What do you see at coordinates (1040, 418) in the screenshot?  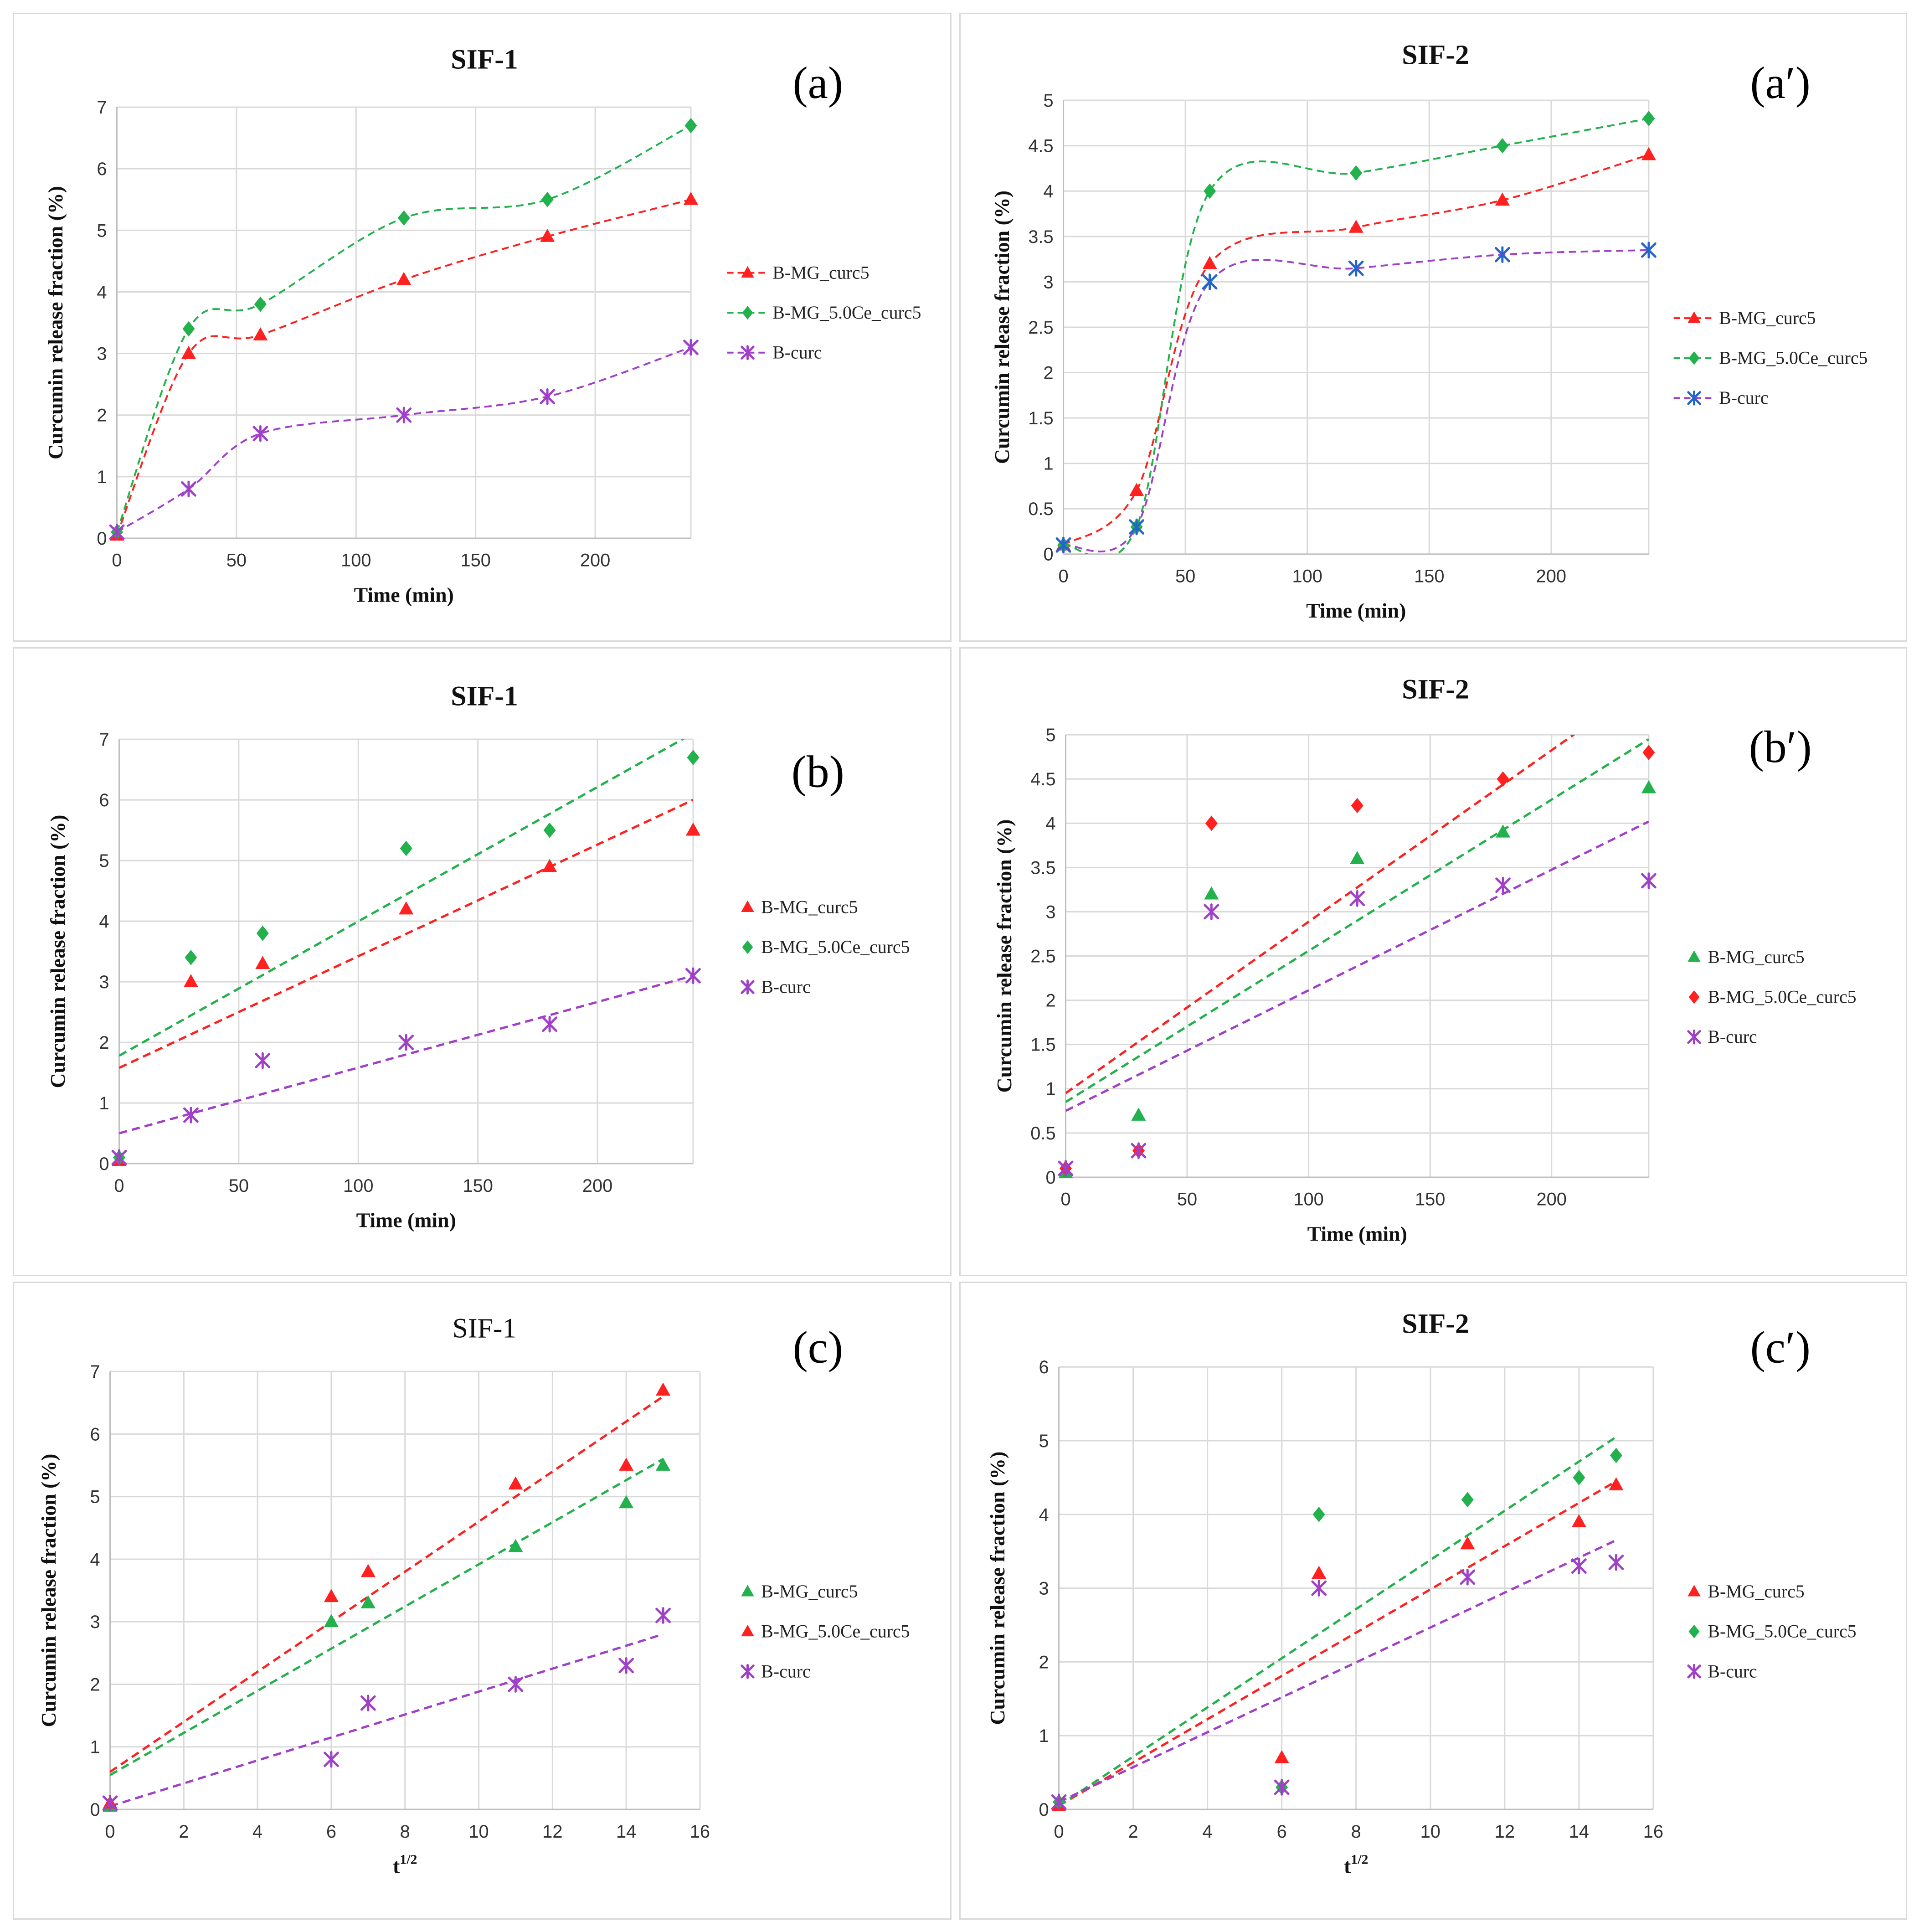 I see `y-tick-label: 1.5` at bounding box center [1040, 418].